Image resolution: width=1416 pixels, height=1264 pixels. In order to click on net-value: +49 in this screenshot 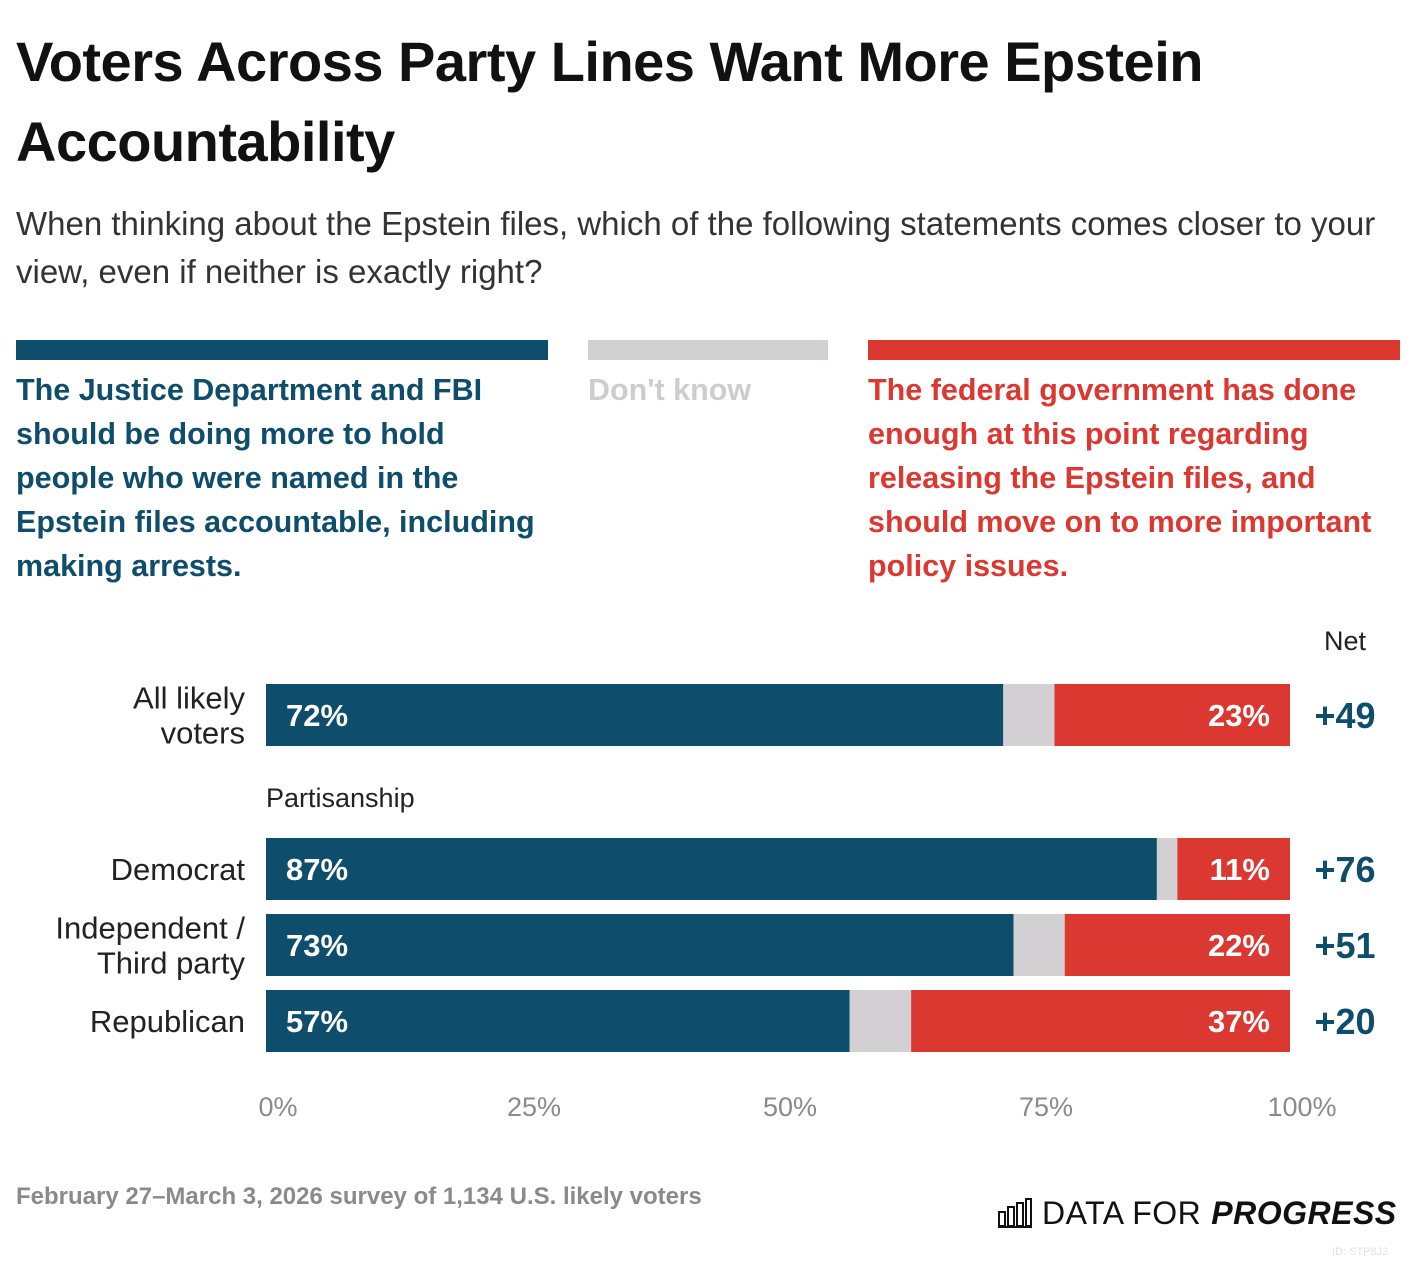, I will do `click(1344, 715)`.